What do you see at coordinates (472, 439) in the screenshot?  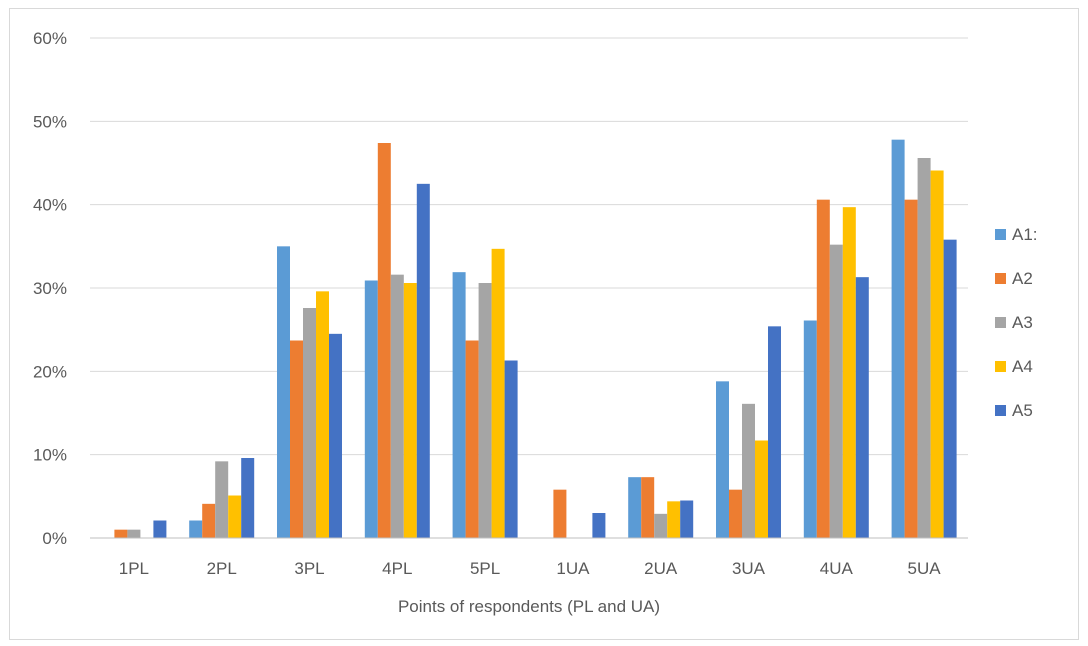 I see `bar-a2-5pl` at bounding box center [472, 439].